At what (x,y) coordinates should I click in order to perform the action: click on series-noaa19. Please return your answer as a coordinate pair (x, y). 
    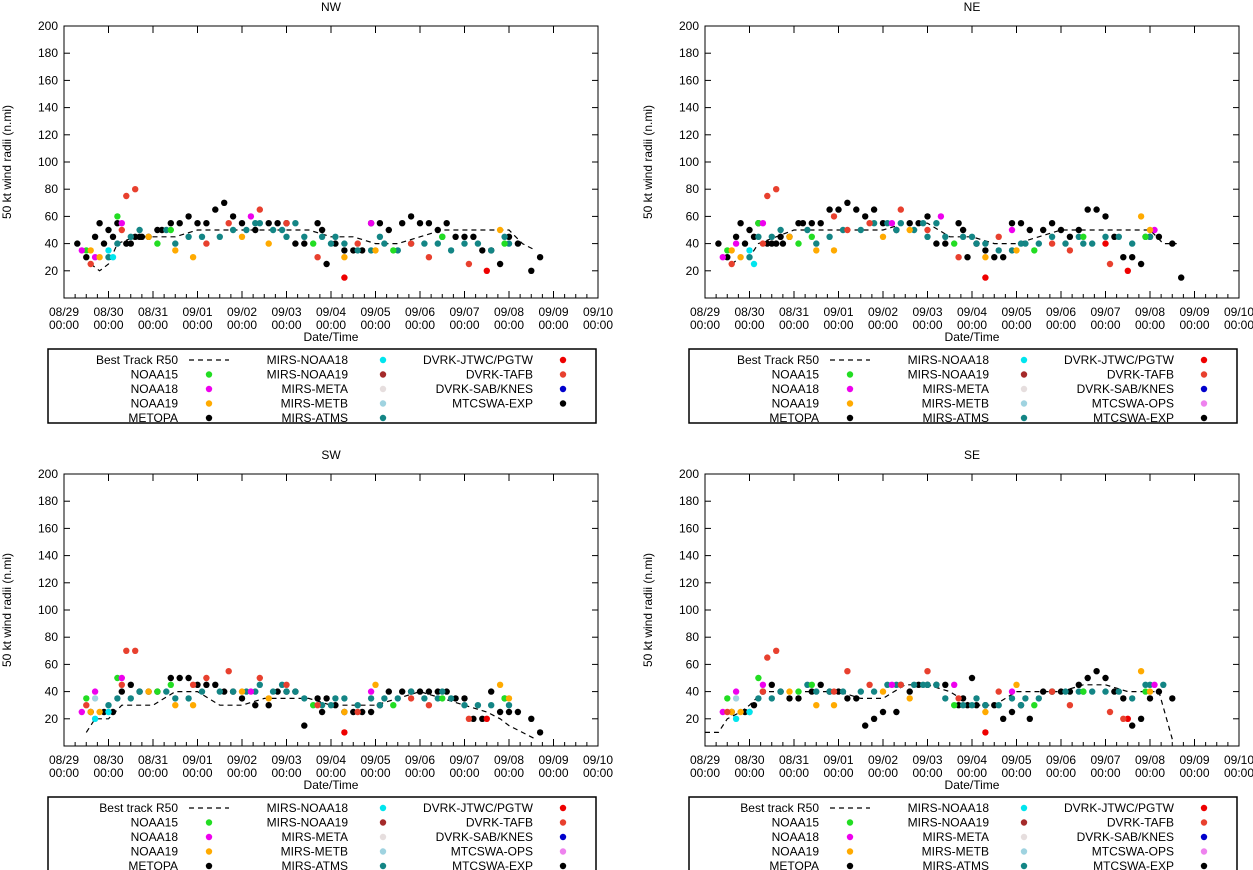
    Looking at the image, I should click on (295, 243).